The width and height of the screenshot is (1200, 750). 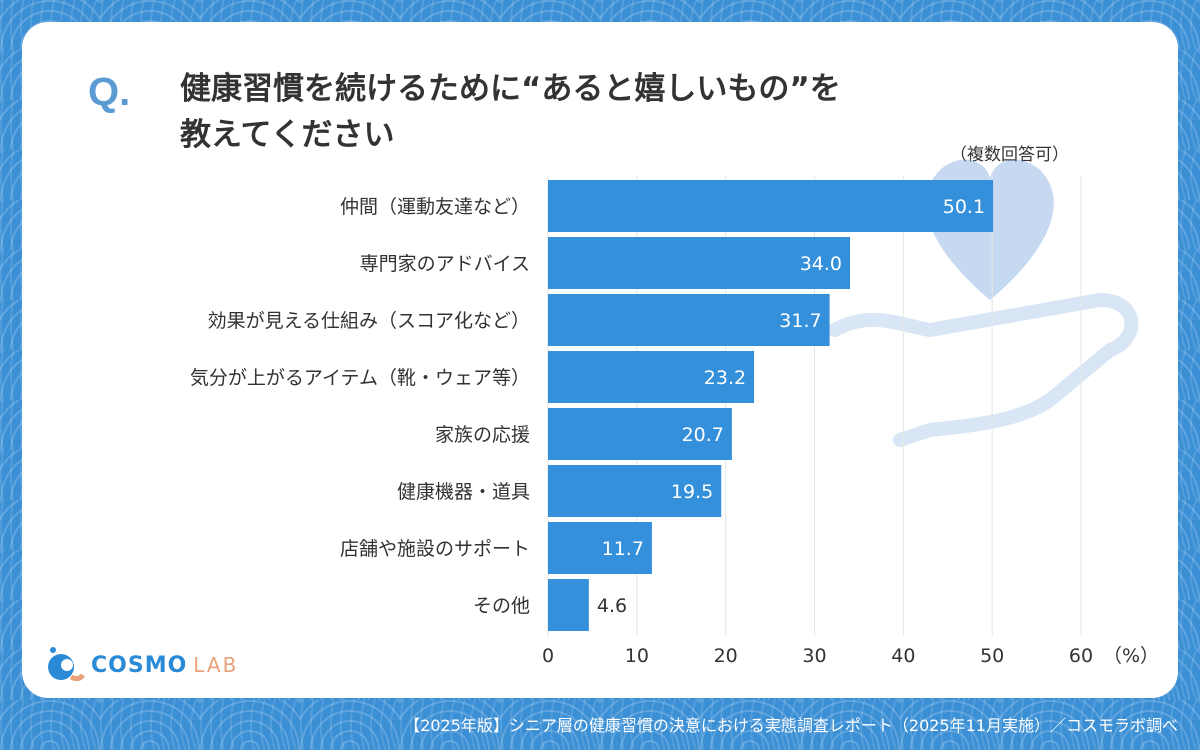 I want to click on x-tick-label: 40, so click(x=903, y=656).